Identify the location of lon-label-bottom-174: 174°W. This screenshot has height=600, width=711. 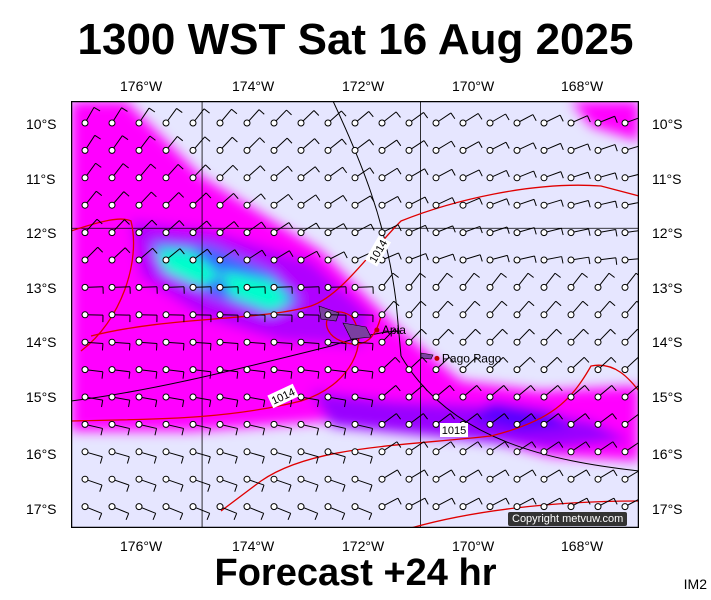
(253, 546).